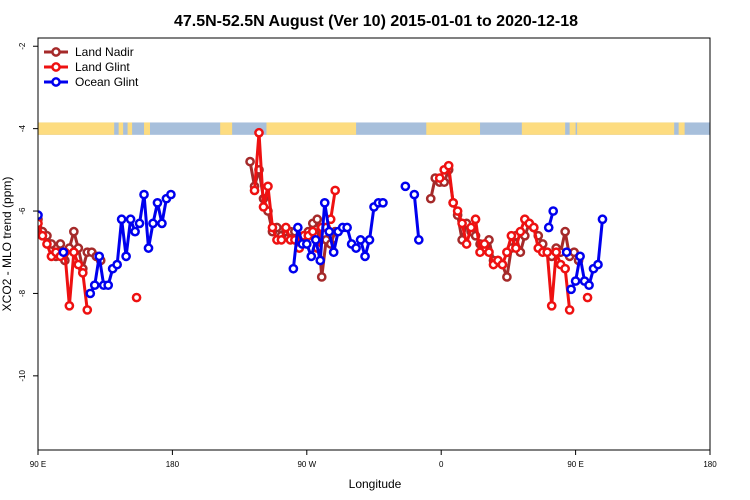  Describe the element at coordinates (441, 464) in the screenshot. I see `x-tick-label: 0` at that location.